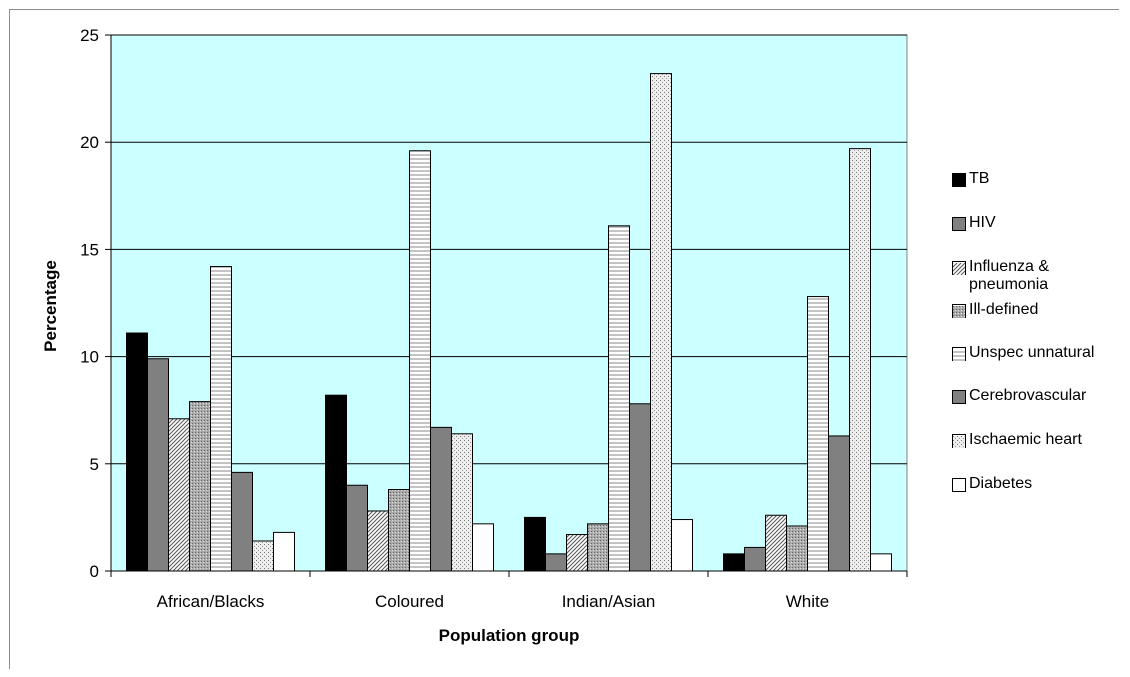  What do you see at coordinates (1001, 483) in the screenshot?
I see `legend-label: Diabetes` at bounding box center [1001, 483].